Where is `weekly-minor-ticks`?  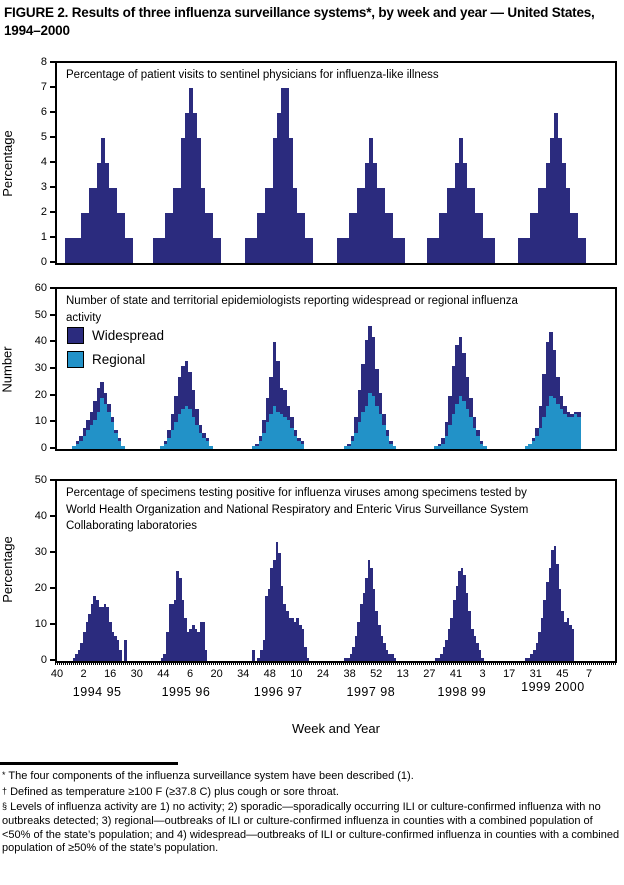
weekly-minor-ticks is located at coordinates (336, 663).